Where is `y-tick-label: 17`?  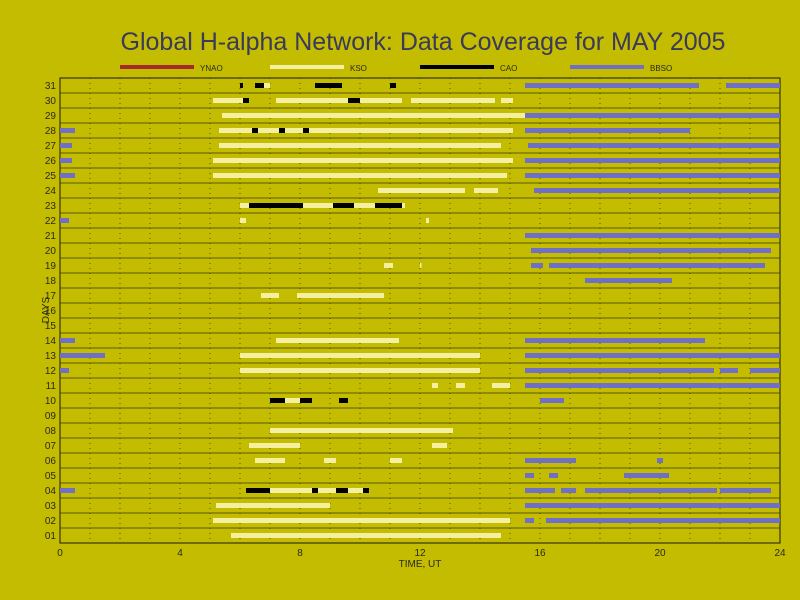
y-tick-label: 17 is located at coordinates (51, 296).